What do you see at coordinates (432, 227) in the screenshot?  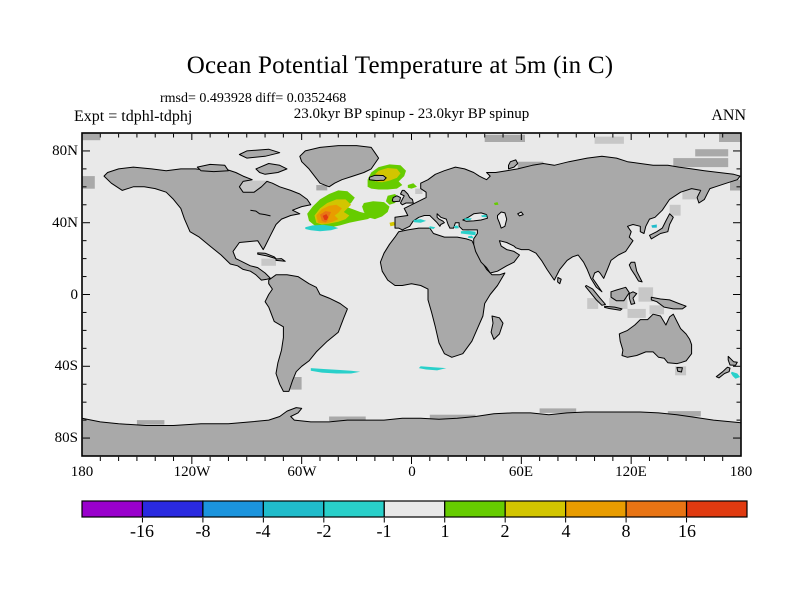 I see `anomaly-tyrrhenian-cool-speck` at bounding box center [432, 227].